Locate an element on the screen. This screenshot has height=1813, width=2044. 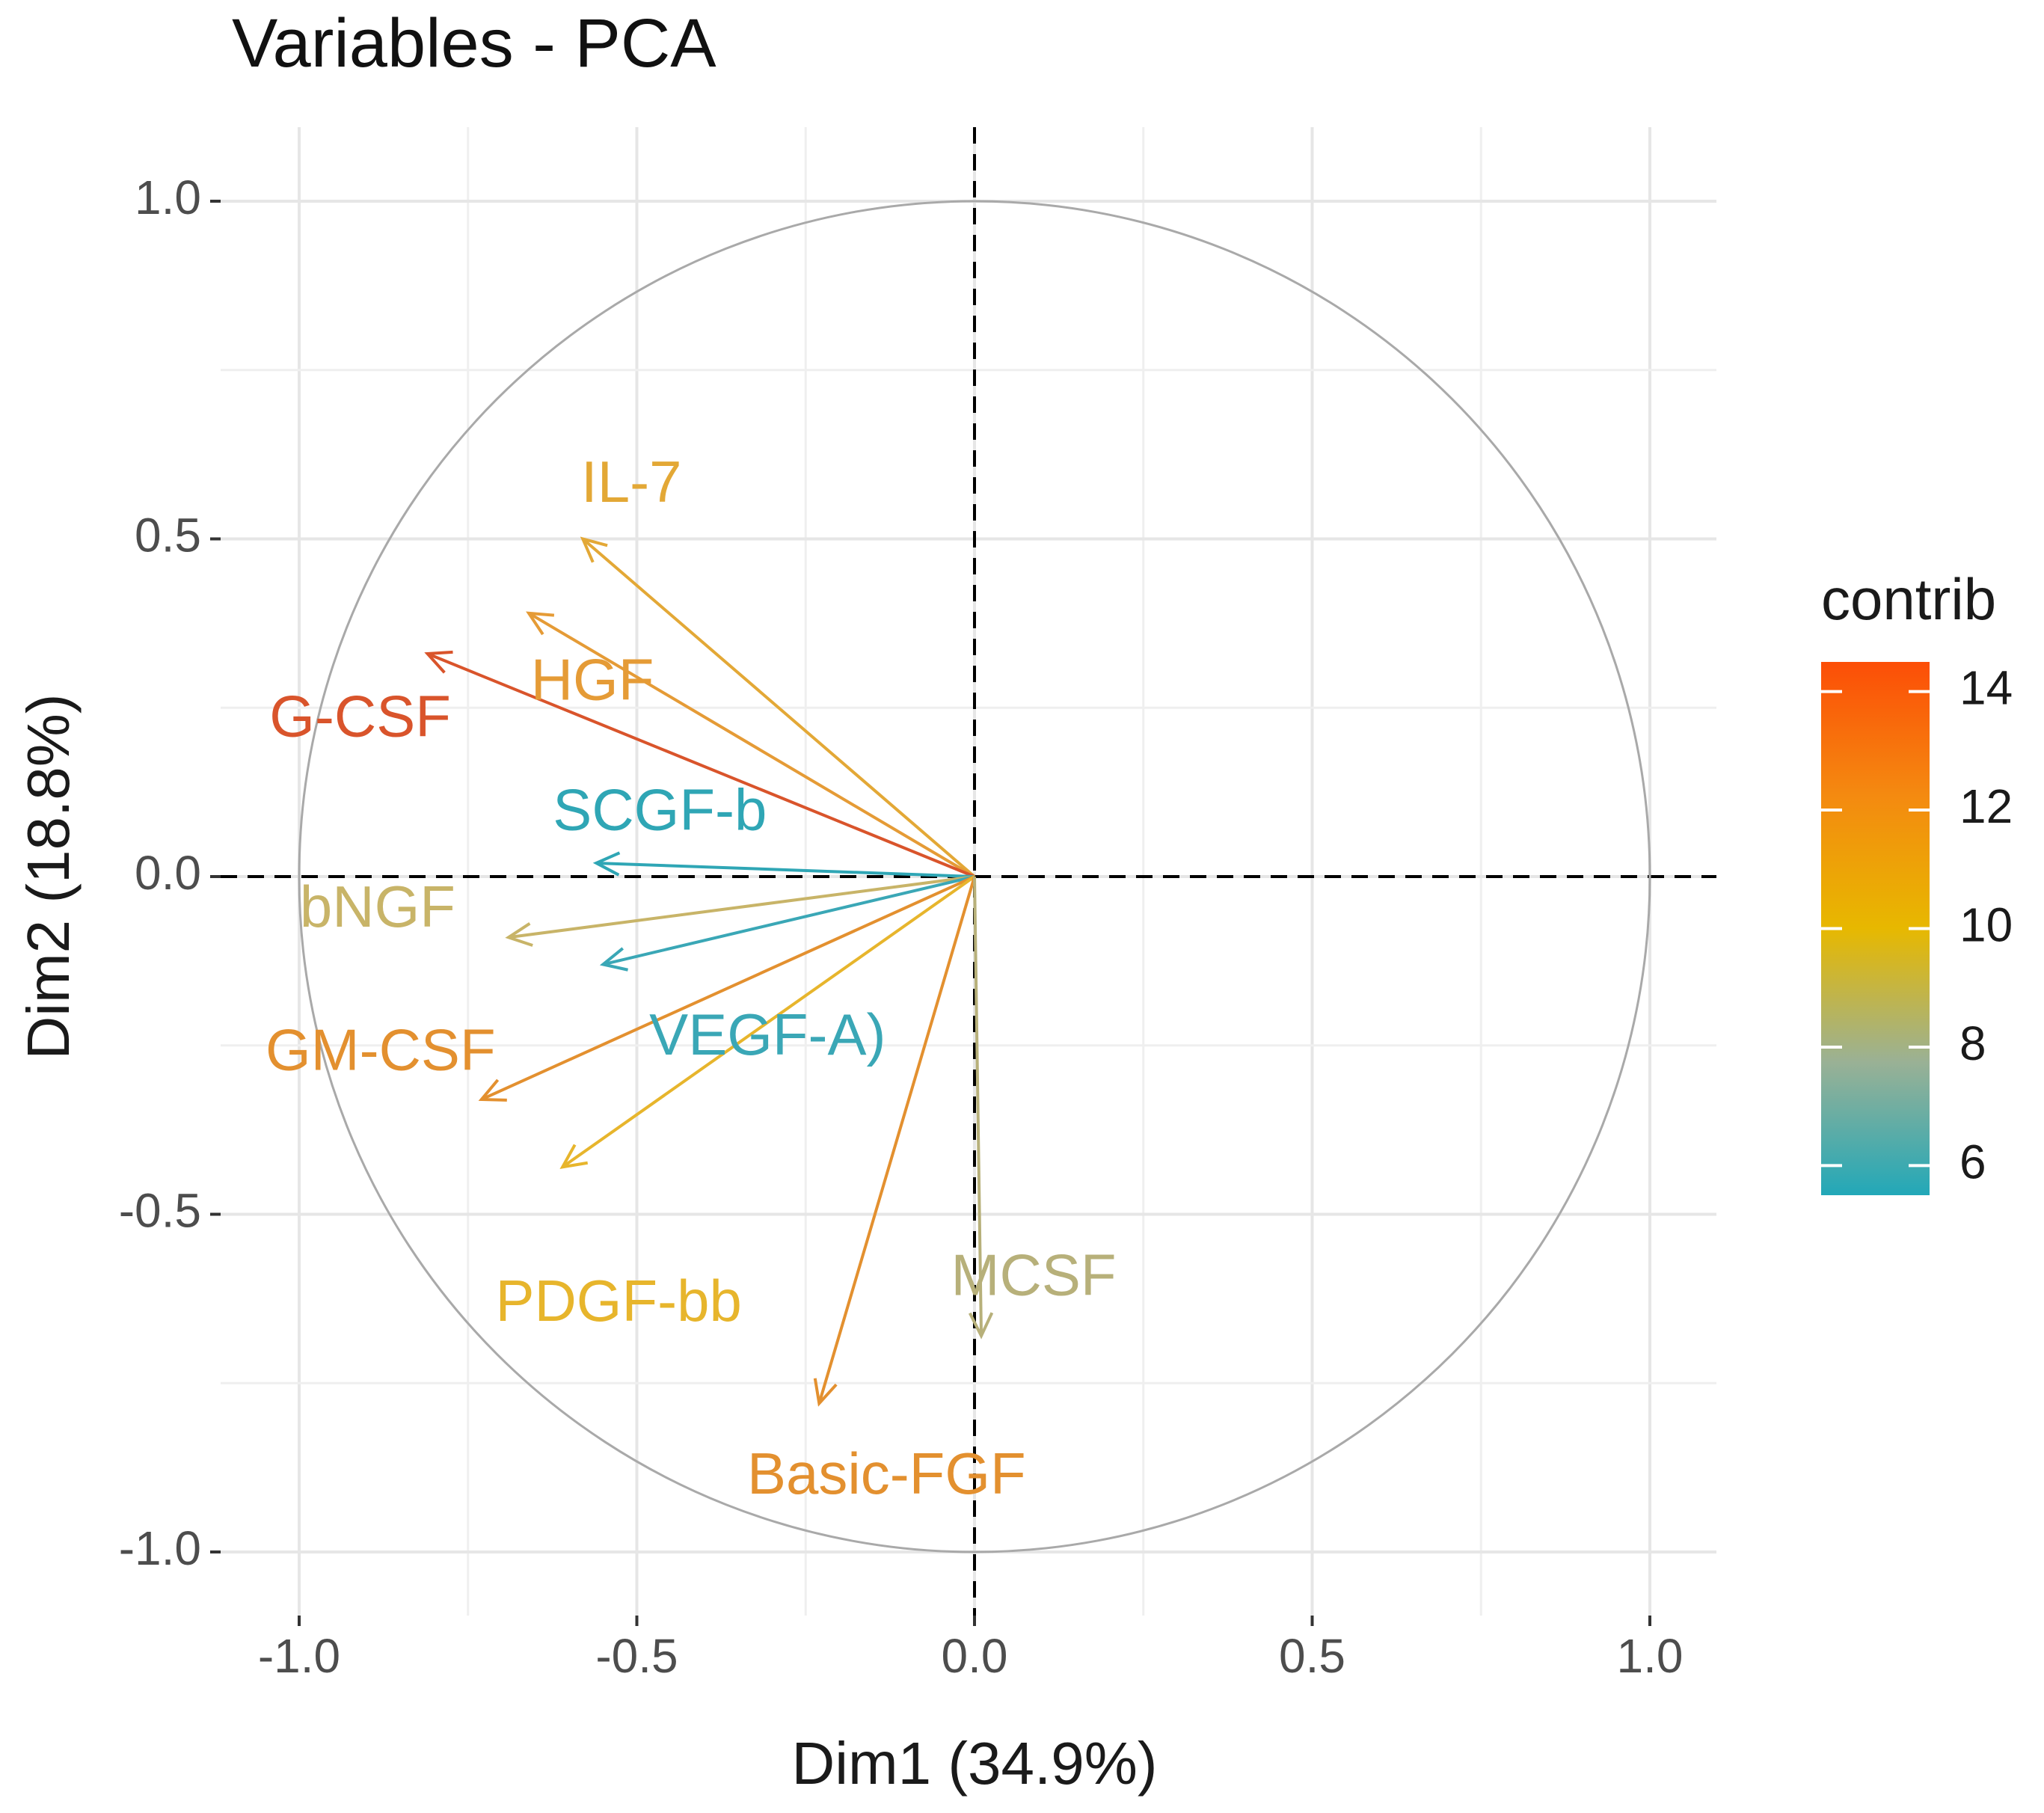
arrow-gm-csf is located at coordinates (726, 988).